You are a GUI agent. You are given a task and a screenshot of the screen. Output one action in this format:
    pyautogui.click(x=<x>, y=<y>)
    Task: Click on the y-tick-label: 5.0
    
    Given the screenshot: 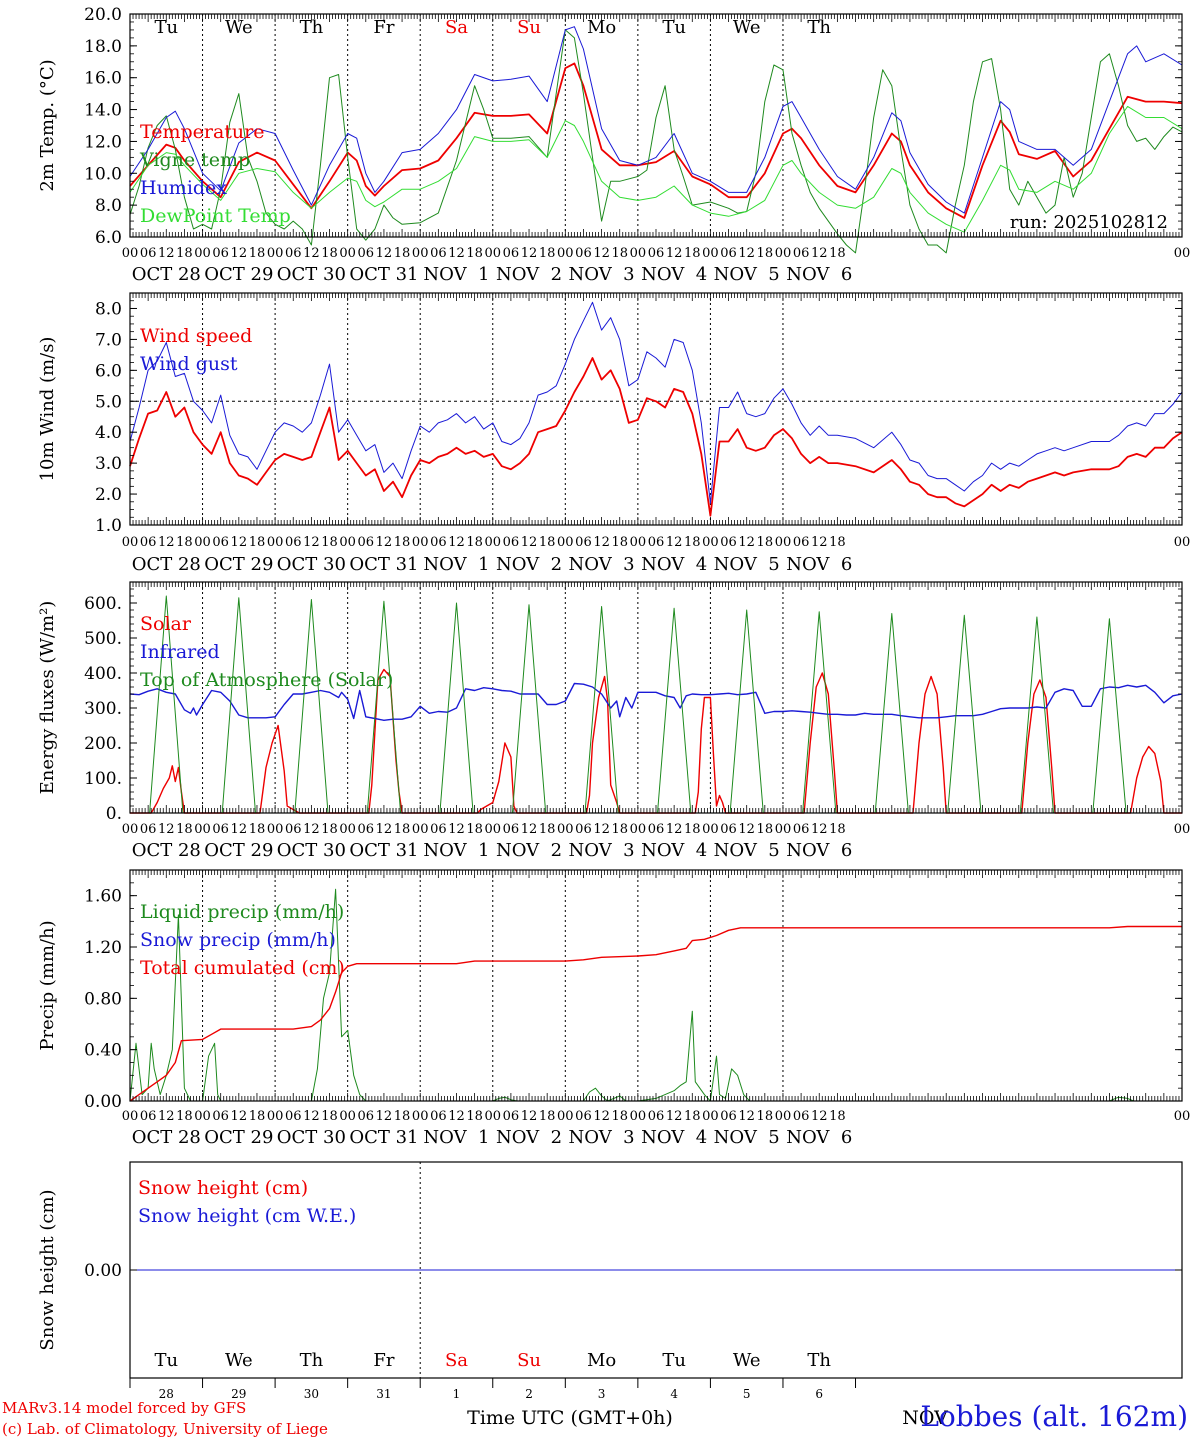 What is the action you would take?
    pyautogui.click(x=108, y=402)
    